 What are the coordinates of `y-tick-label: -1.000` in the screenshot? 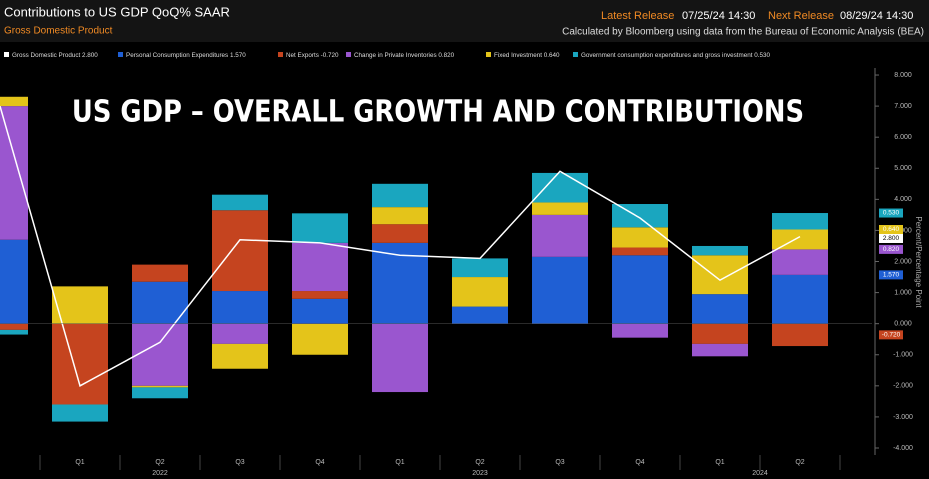 It's located at (903, 355).